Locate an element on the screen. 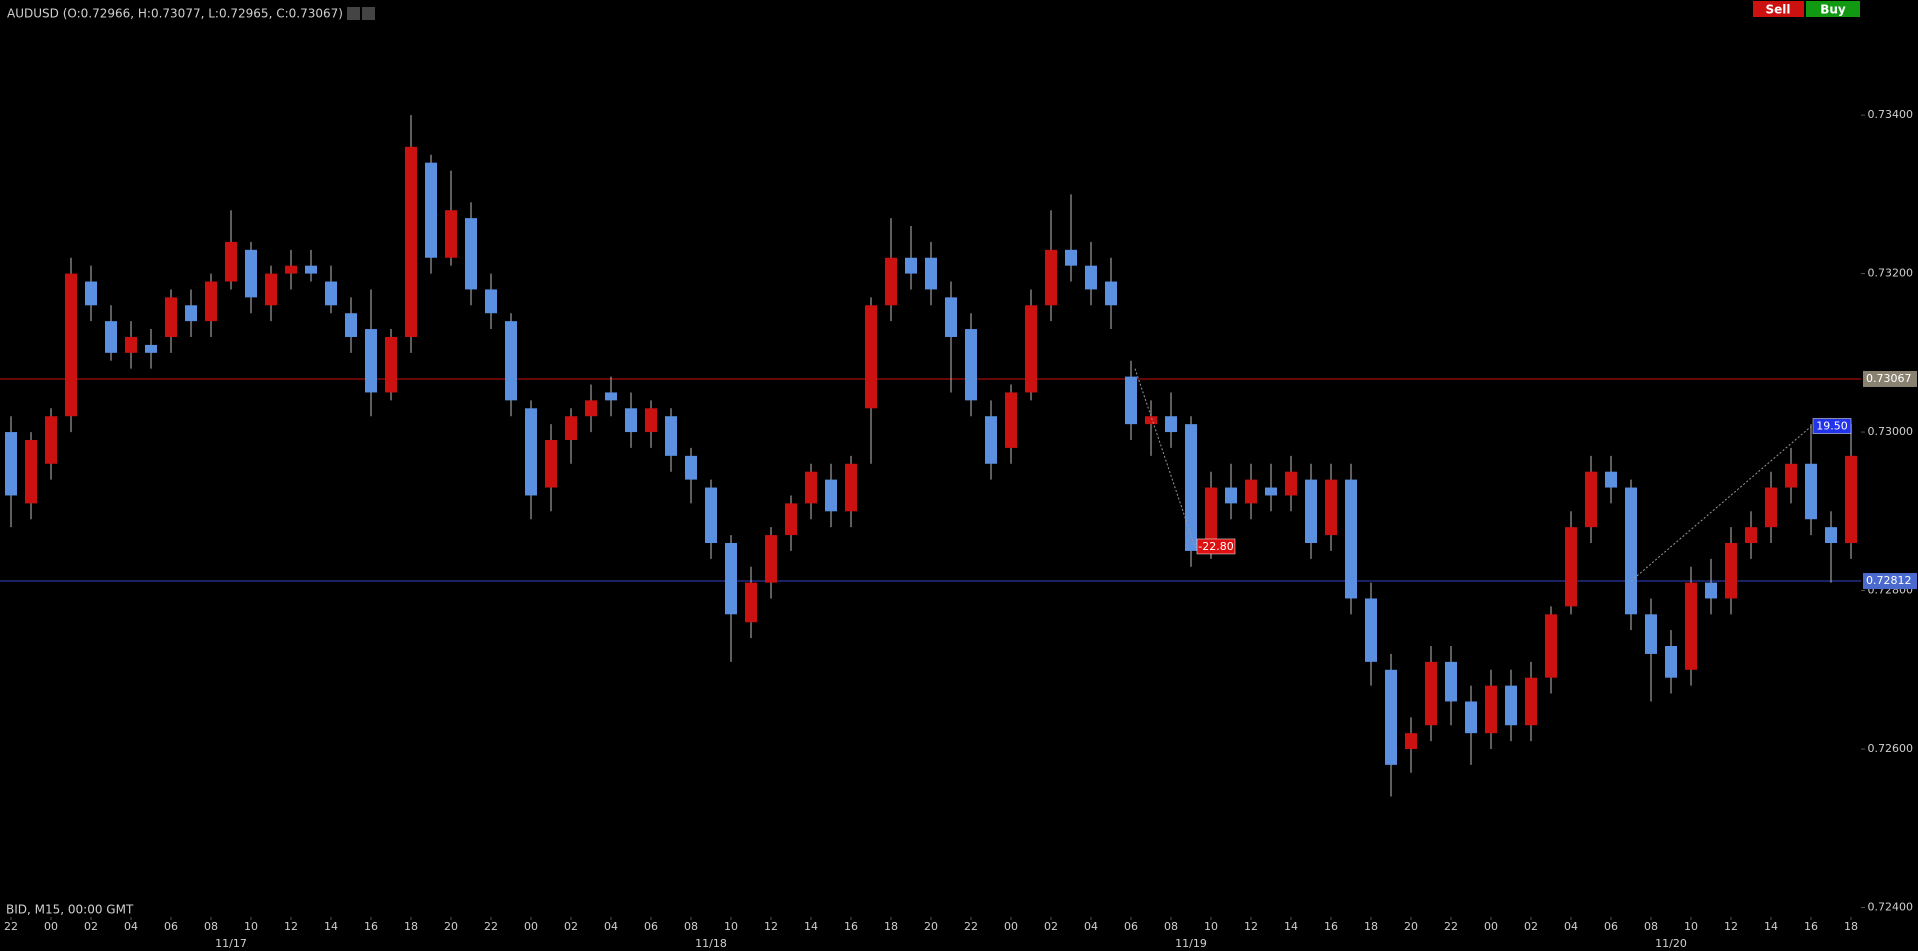 The image size is (1918, 951). sell-button is located at coordinates (1778, 9).